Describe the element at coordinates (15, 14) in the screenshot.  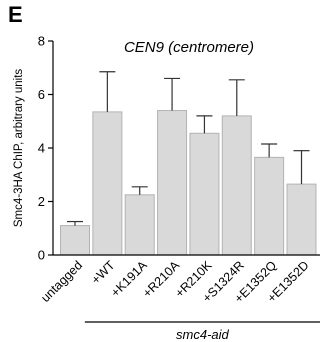
I see `panel-letter: E` at that location.